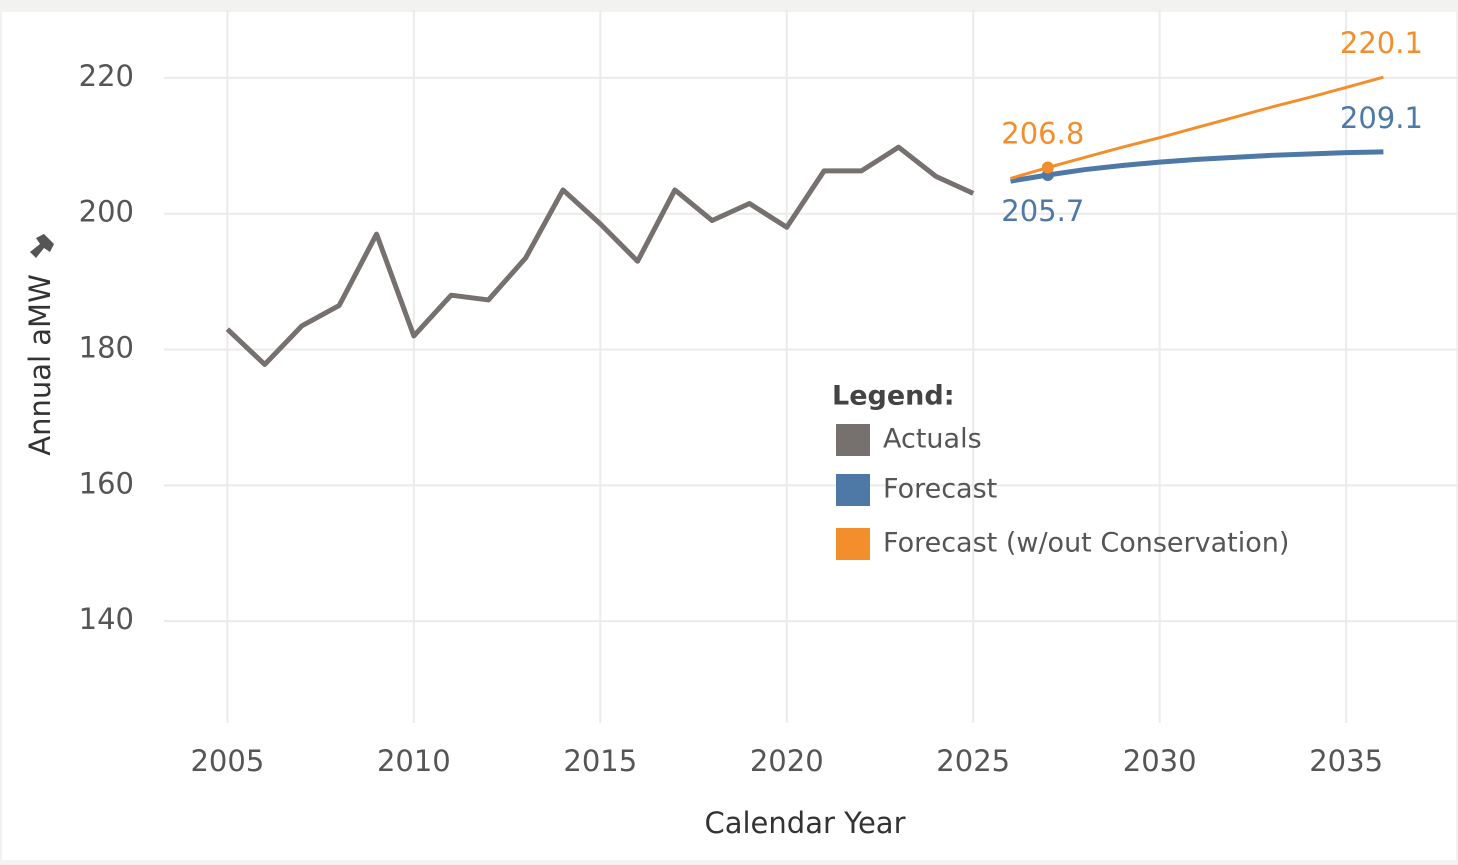  I want to click on y-axis-title: Annual aMW, so click(40, 365).